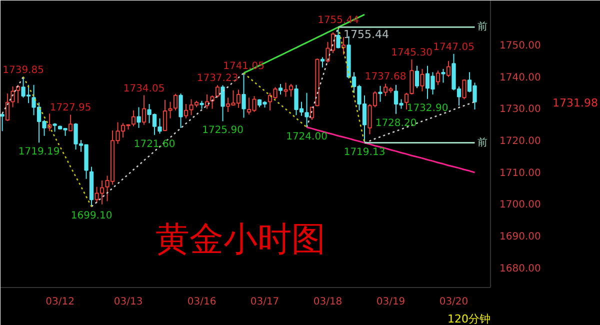  I want to click on annotation: 1727.95, so click(71, 108).